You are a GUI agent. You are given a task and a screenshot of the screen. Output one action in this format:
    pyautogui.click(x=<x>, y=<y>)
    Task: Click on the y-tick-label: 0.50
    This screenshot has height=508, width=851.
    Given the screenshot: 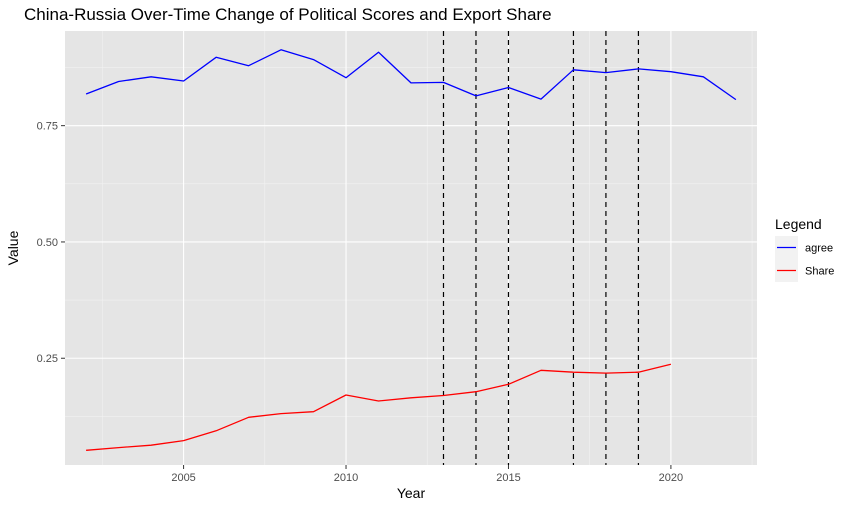 What is the action you would take?
    pyautogui.click(x=47, y=243)
    